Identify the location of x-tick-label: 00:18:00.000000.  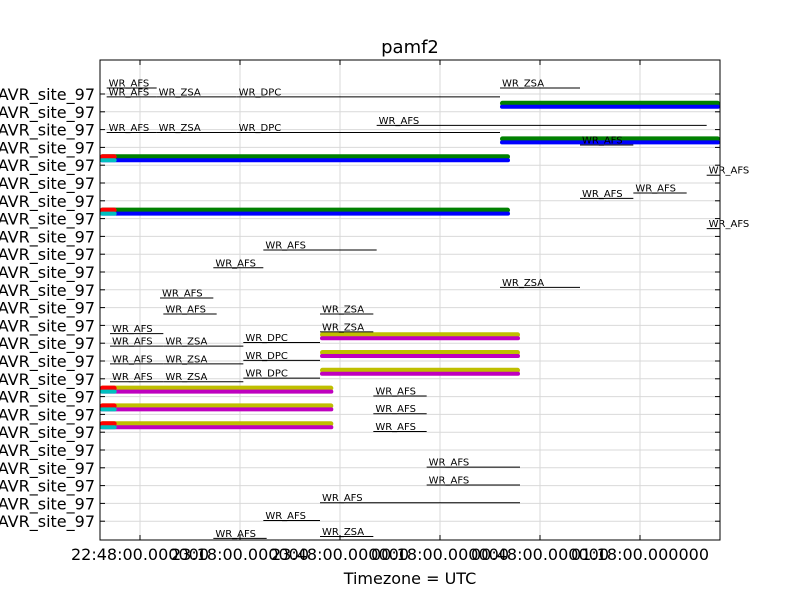
(440, 554).